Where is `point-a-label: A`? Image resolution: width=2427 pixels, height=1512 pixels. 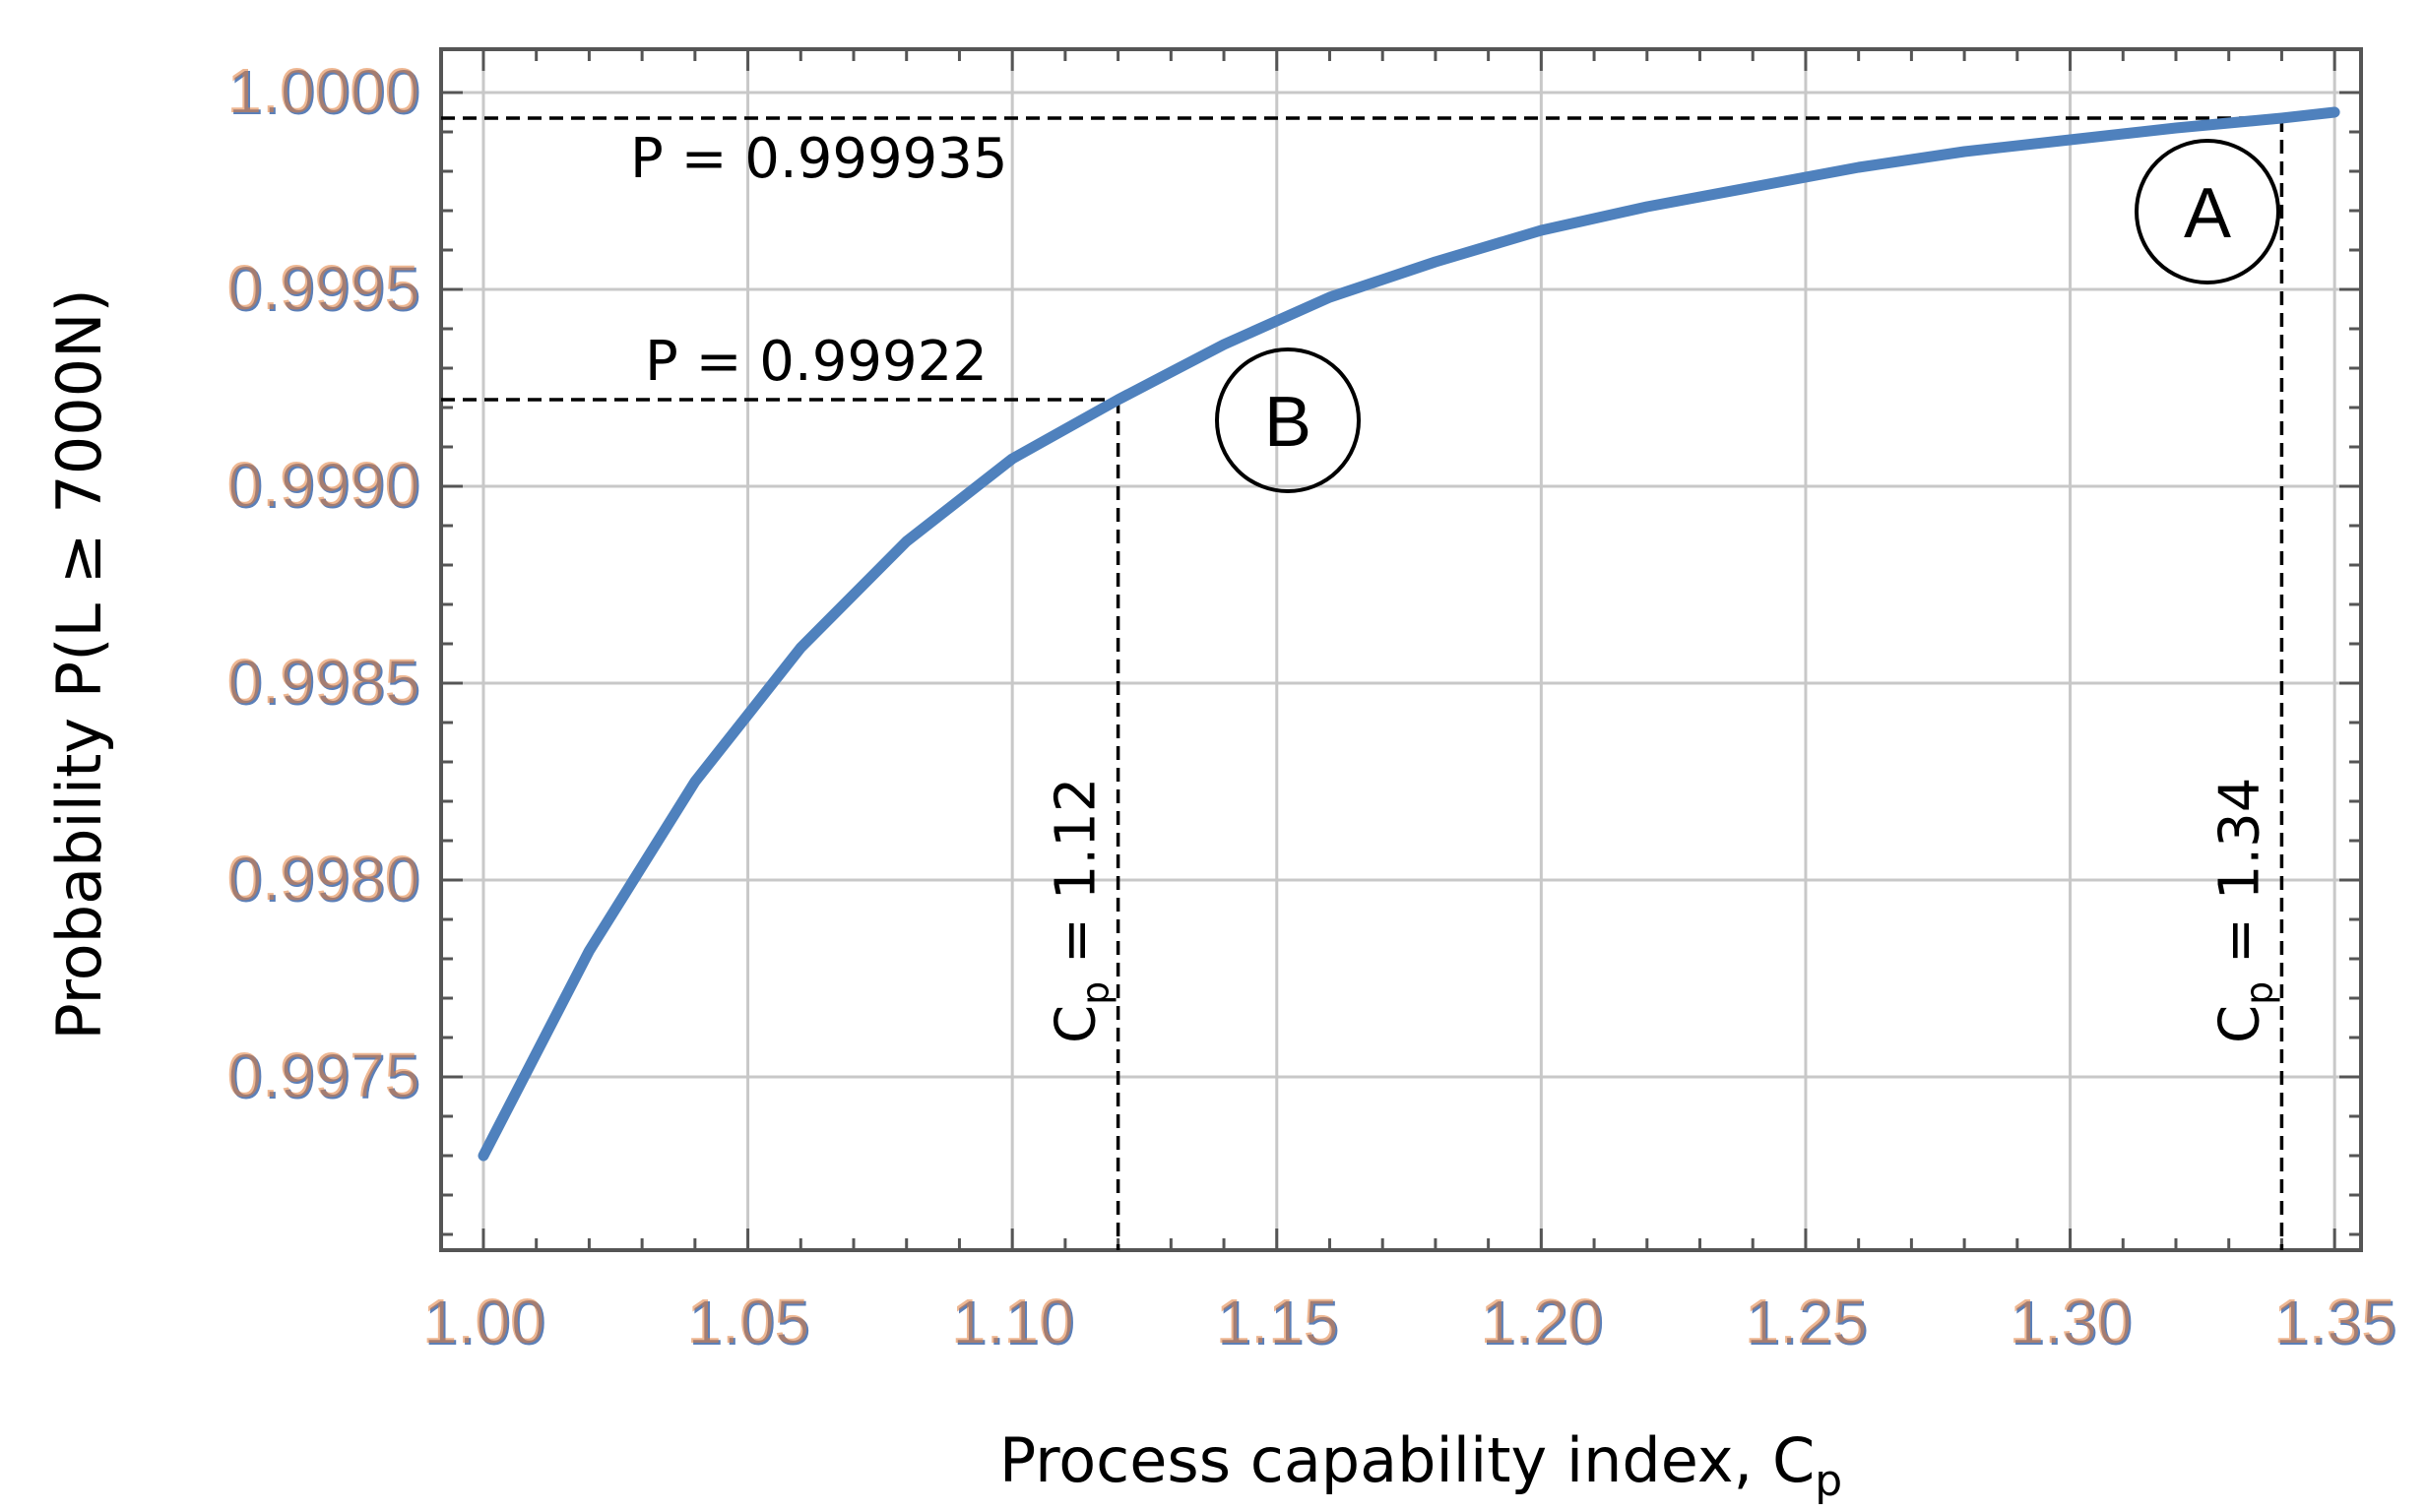
point-a-label: A is located at coordinates (2207, 213).